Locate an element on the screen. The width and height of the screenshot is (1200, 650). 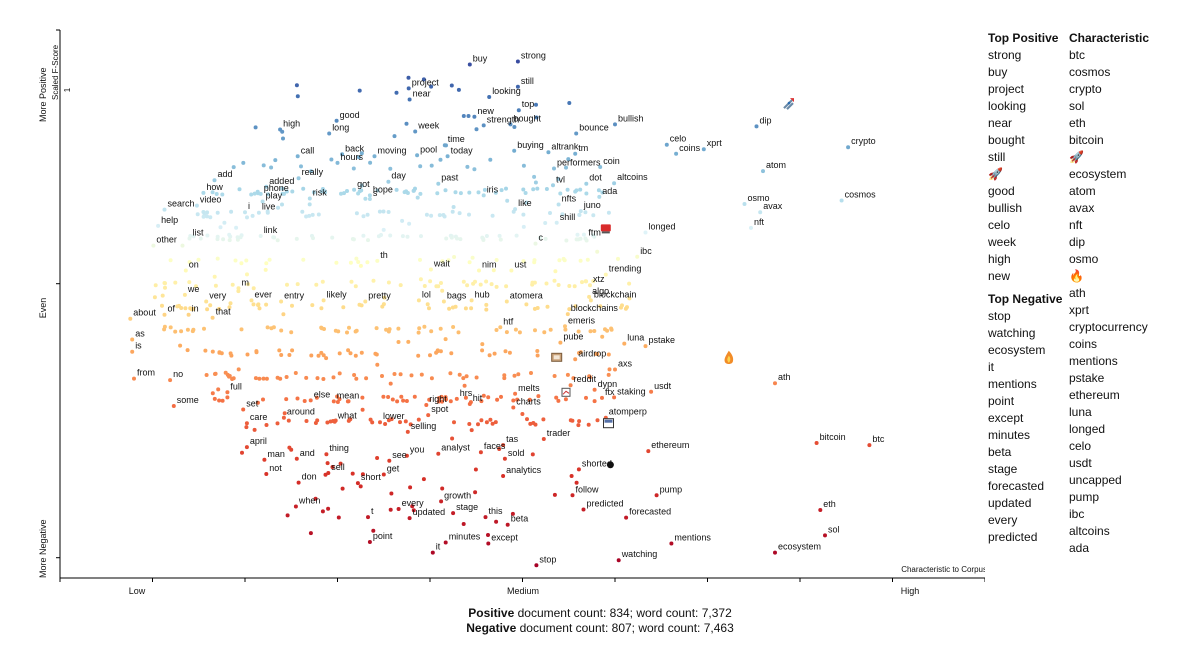
term-label: buy is located at coordinates (480, 59).